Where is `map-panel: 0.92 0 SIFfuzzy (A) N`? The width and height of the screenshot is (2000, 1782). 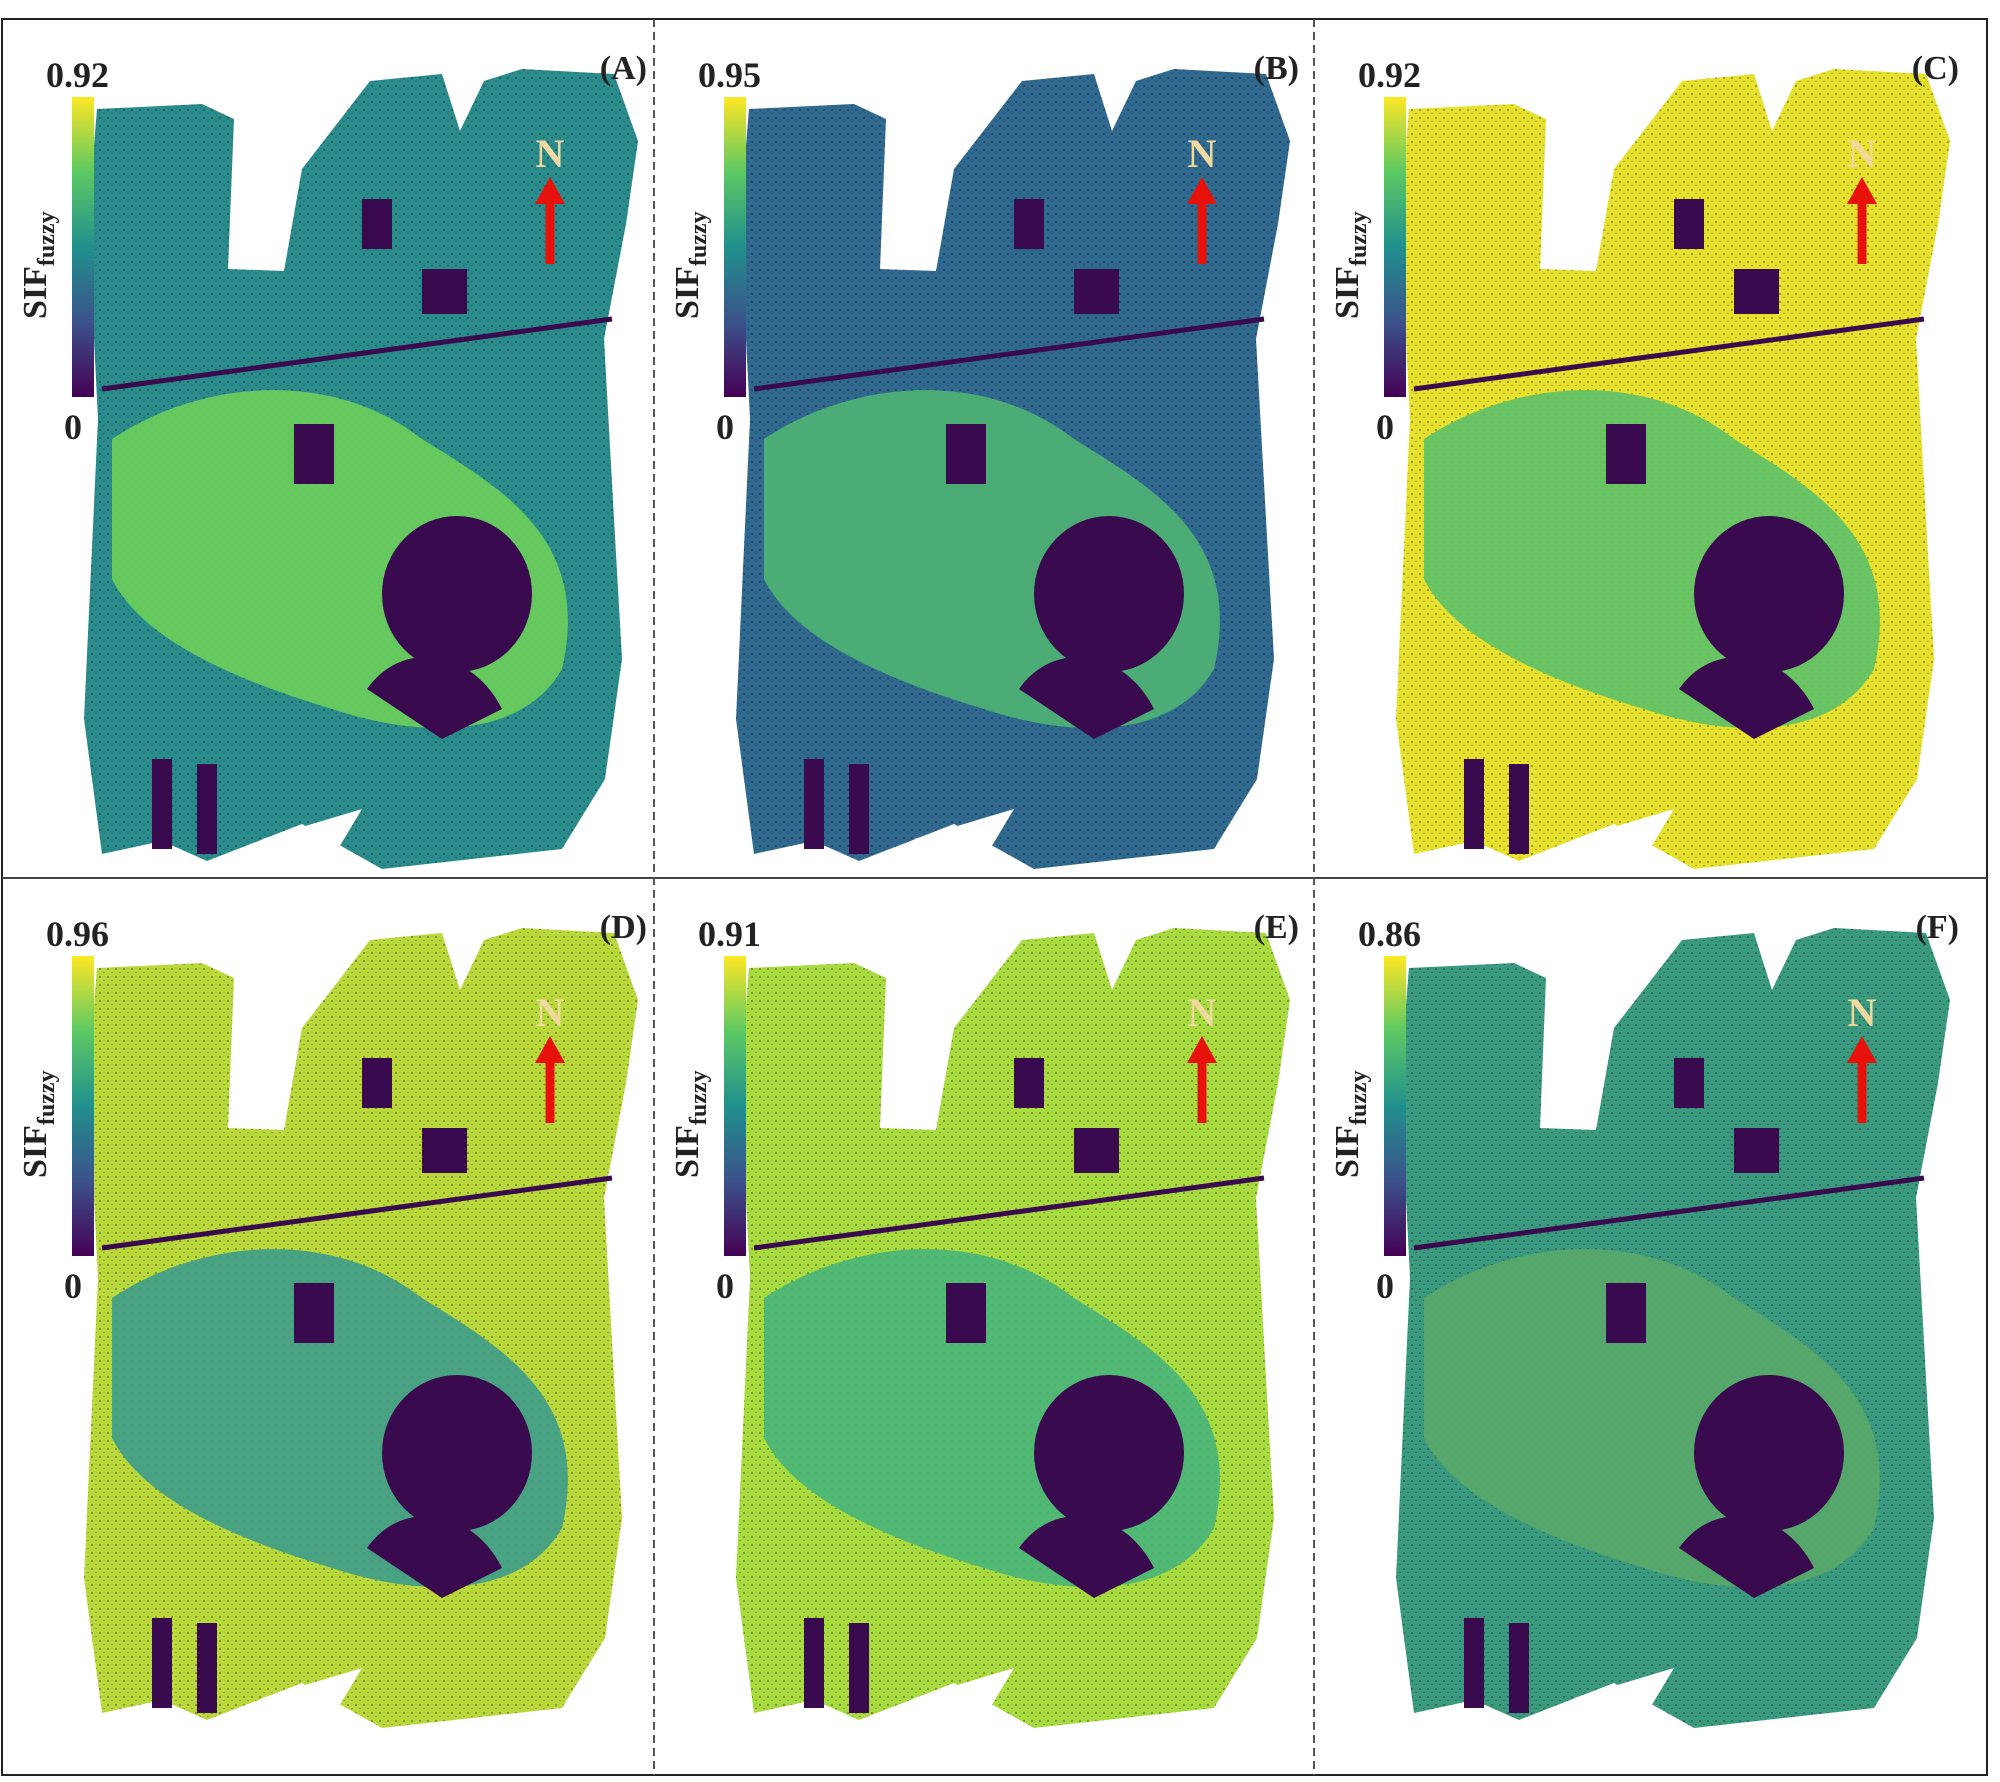 map-panel: 0.92 0 SIFfuzzy (A) N is located at coordinates (332, 459).